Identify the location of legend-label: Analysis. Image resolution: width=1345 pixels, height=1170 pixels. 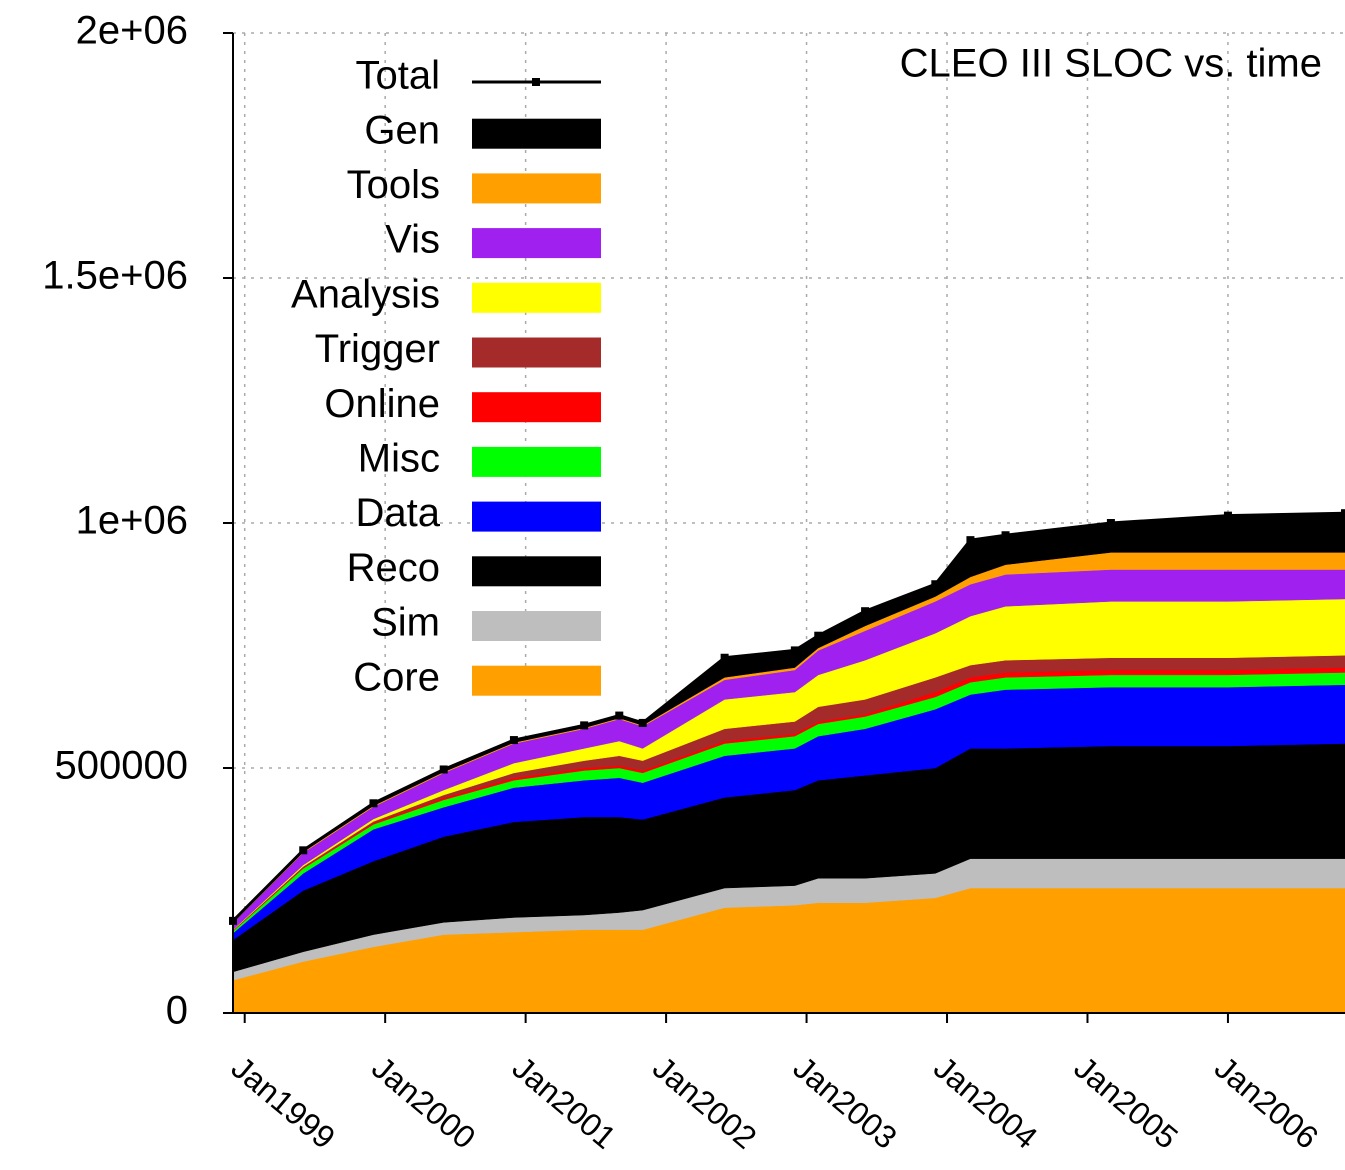
(365, 294).